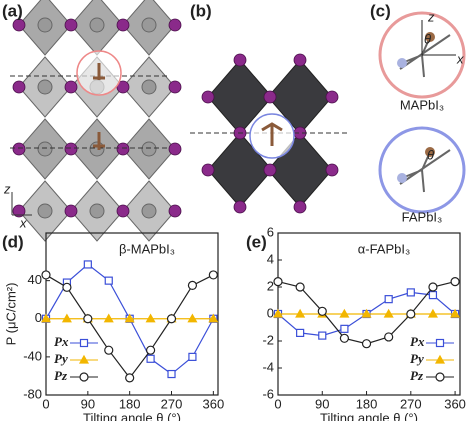  What do you see at coordinates (45, 403) in the screenshot?
I see `x-tick-label: 0` at bounding box center [45, 403].